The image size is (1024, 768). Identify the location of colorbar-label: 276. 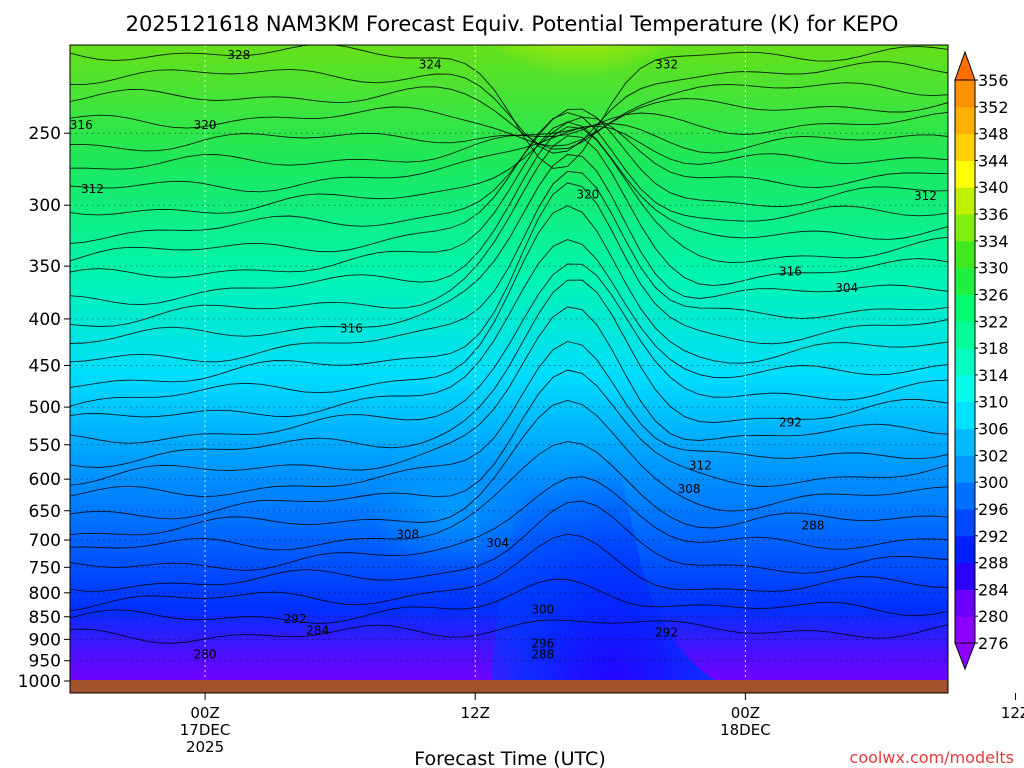
(993, 643).